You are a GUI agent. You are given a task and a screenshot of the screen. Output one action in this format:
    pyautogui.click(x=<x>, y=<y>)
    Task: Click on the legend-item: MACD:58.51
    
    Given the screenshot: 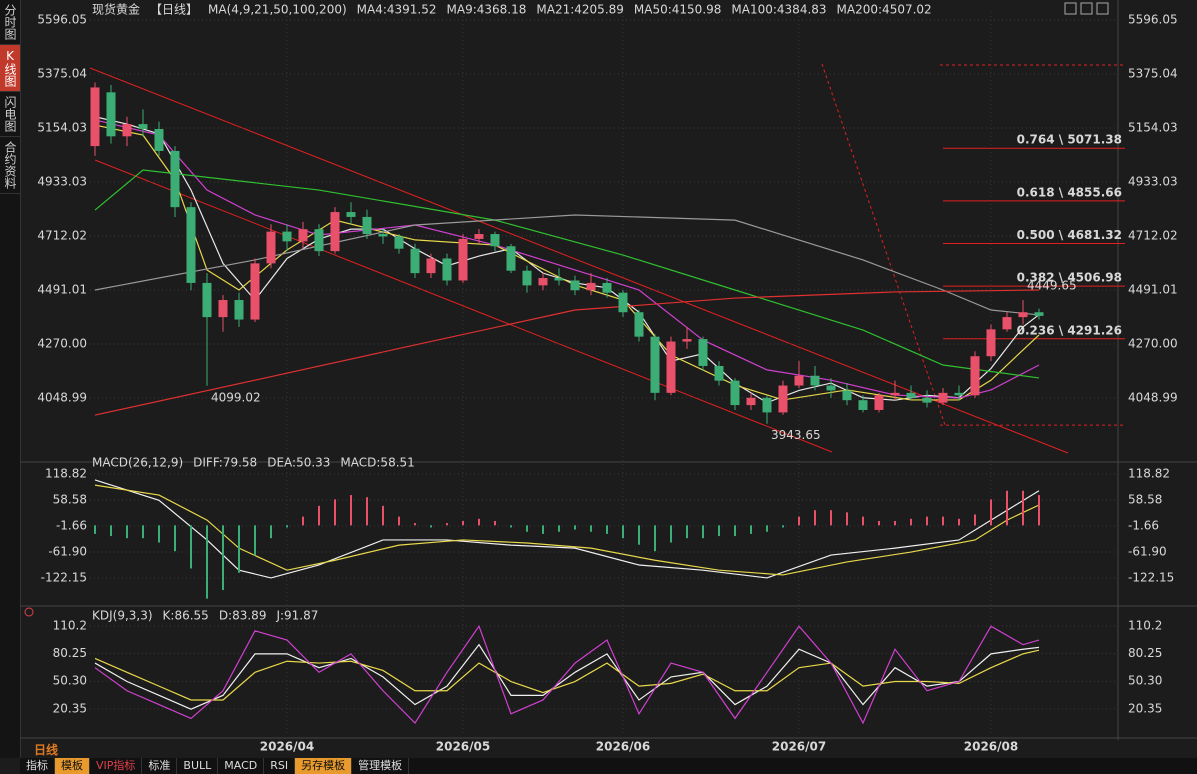 What is the action you would take?
    pyautogui.click(x=377, y=463)
    